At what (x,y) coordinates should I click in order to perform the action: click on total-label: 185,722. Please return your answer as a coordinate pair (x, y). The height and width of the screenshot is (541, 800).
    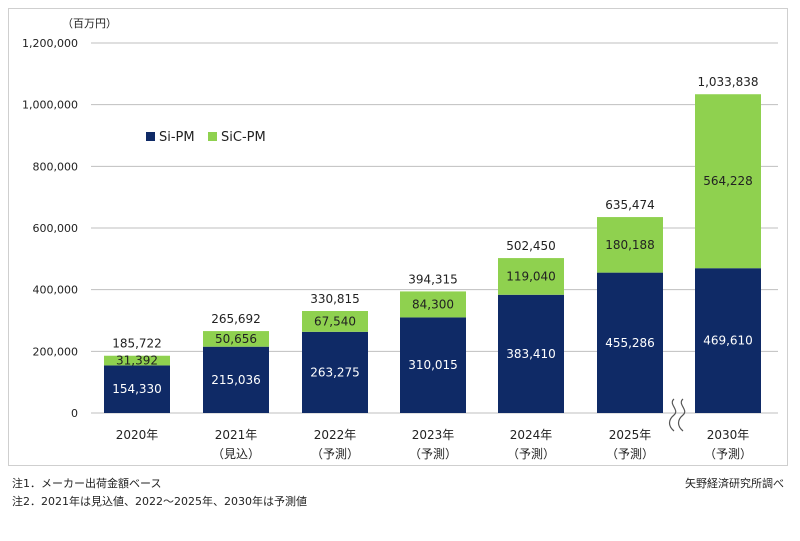
    Looking at the image, I should click on (137, 344).